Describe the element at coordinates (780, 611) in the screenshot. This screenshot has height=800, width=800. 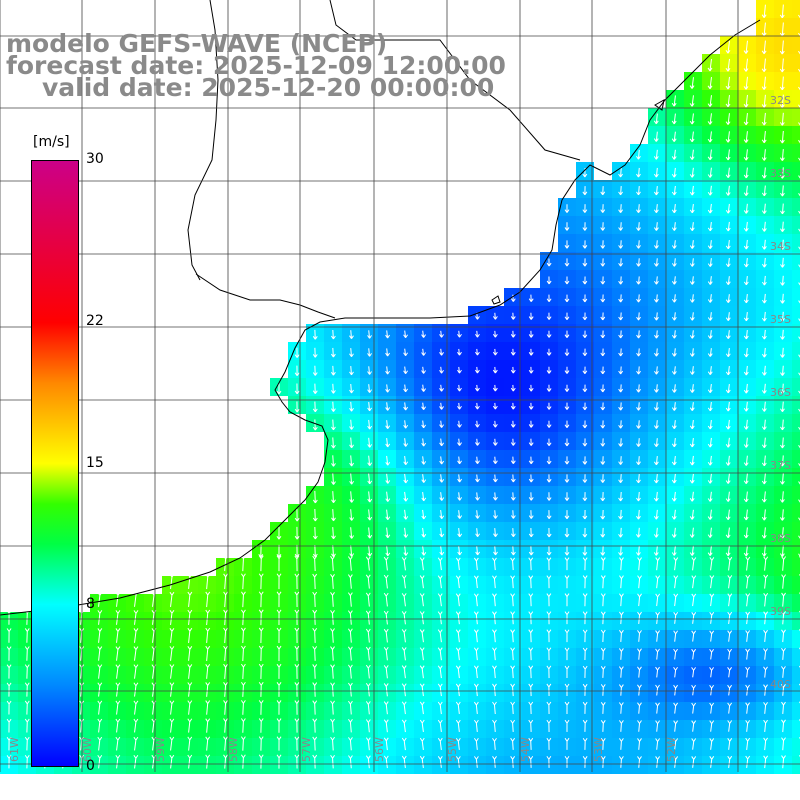
I see `latitude-label: 39S` at that location.